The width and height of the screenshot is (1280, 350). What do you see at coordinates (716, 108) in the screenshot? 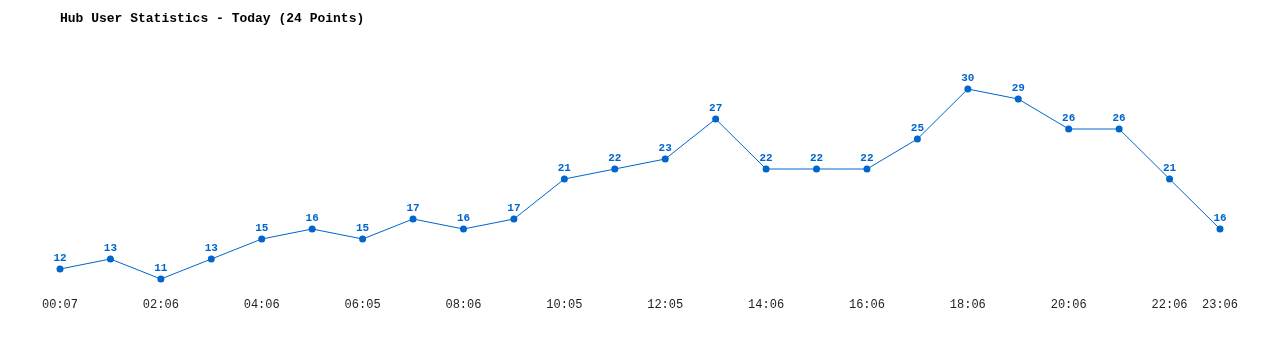
I see `data-label: 27` at bounding box center [716, 108].